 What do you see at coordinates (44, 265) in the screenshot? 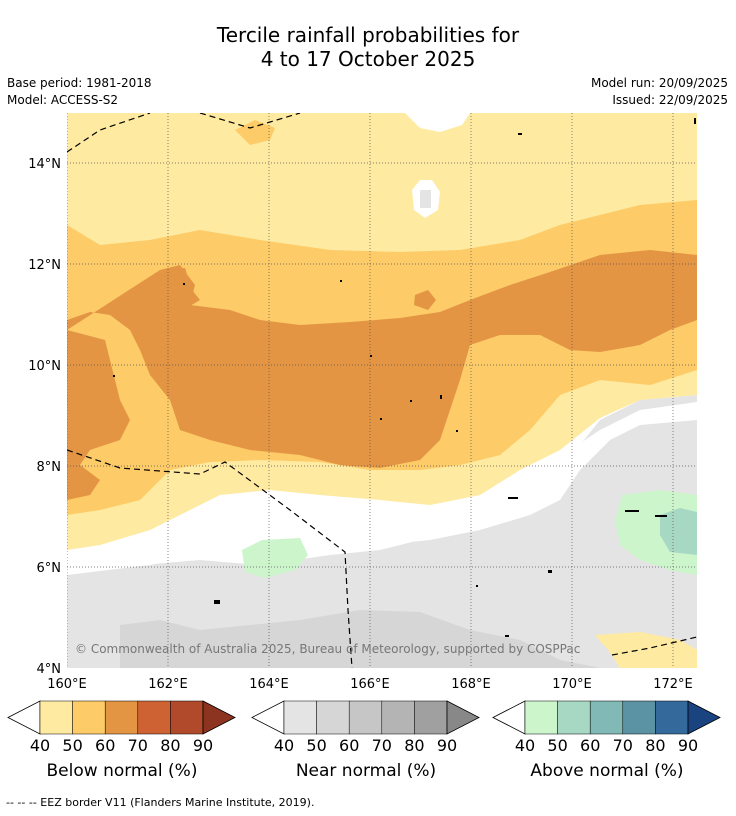
I see `lat-tick: 12°N` at bounding box center [44, 265].